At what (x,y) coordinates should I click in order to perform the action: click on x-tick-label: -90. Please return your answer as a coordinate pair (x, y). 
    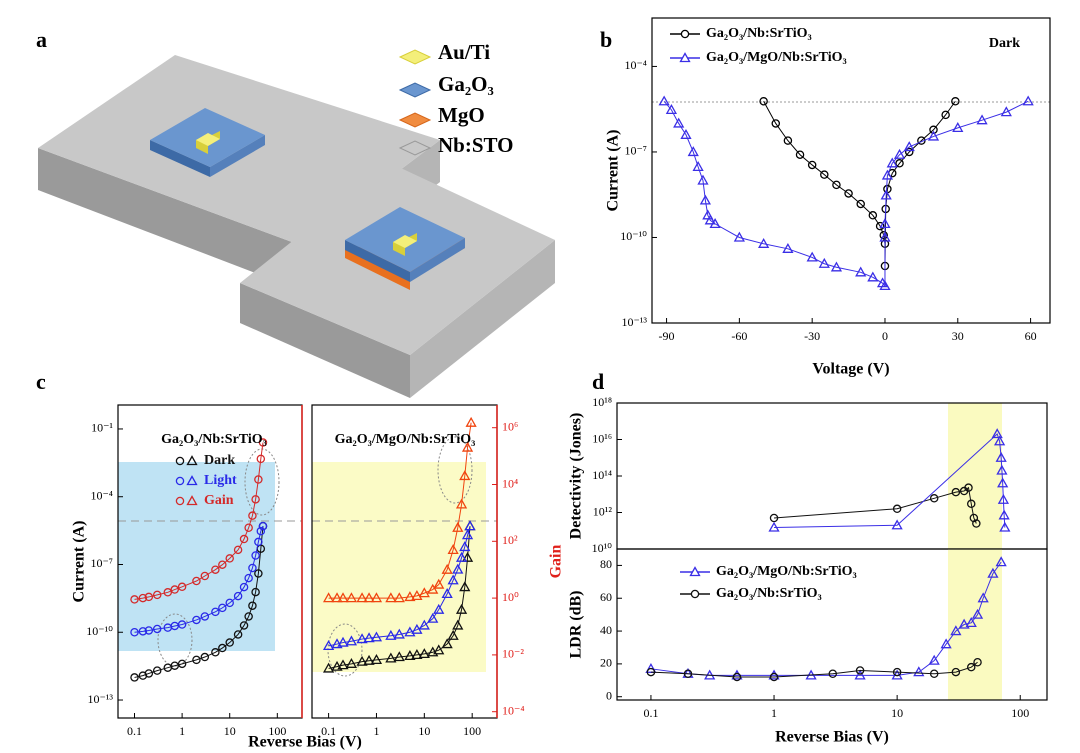
    Looking at the image, I should click on (667, 336).